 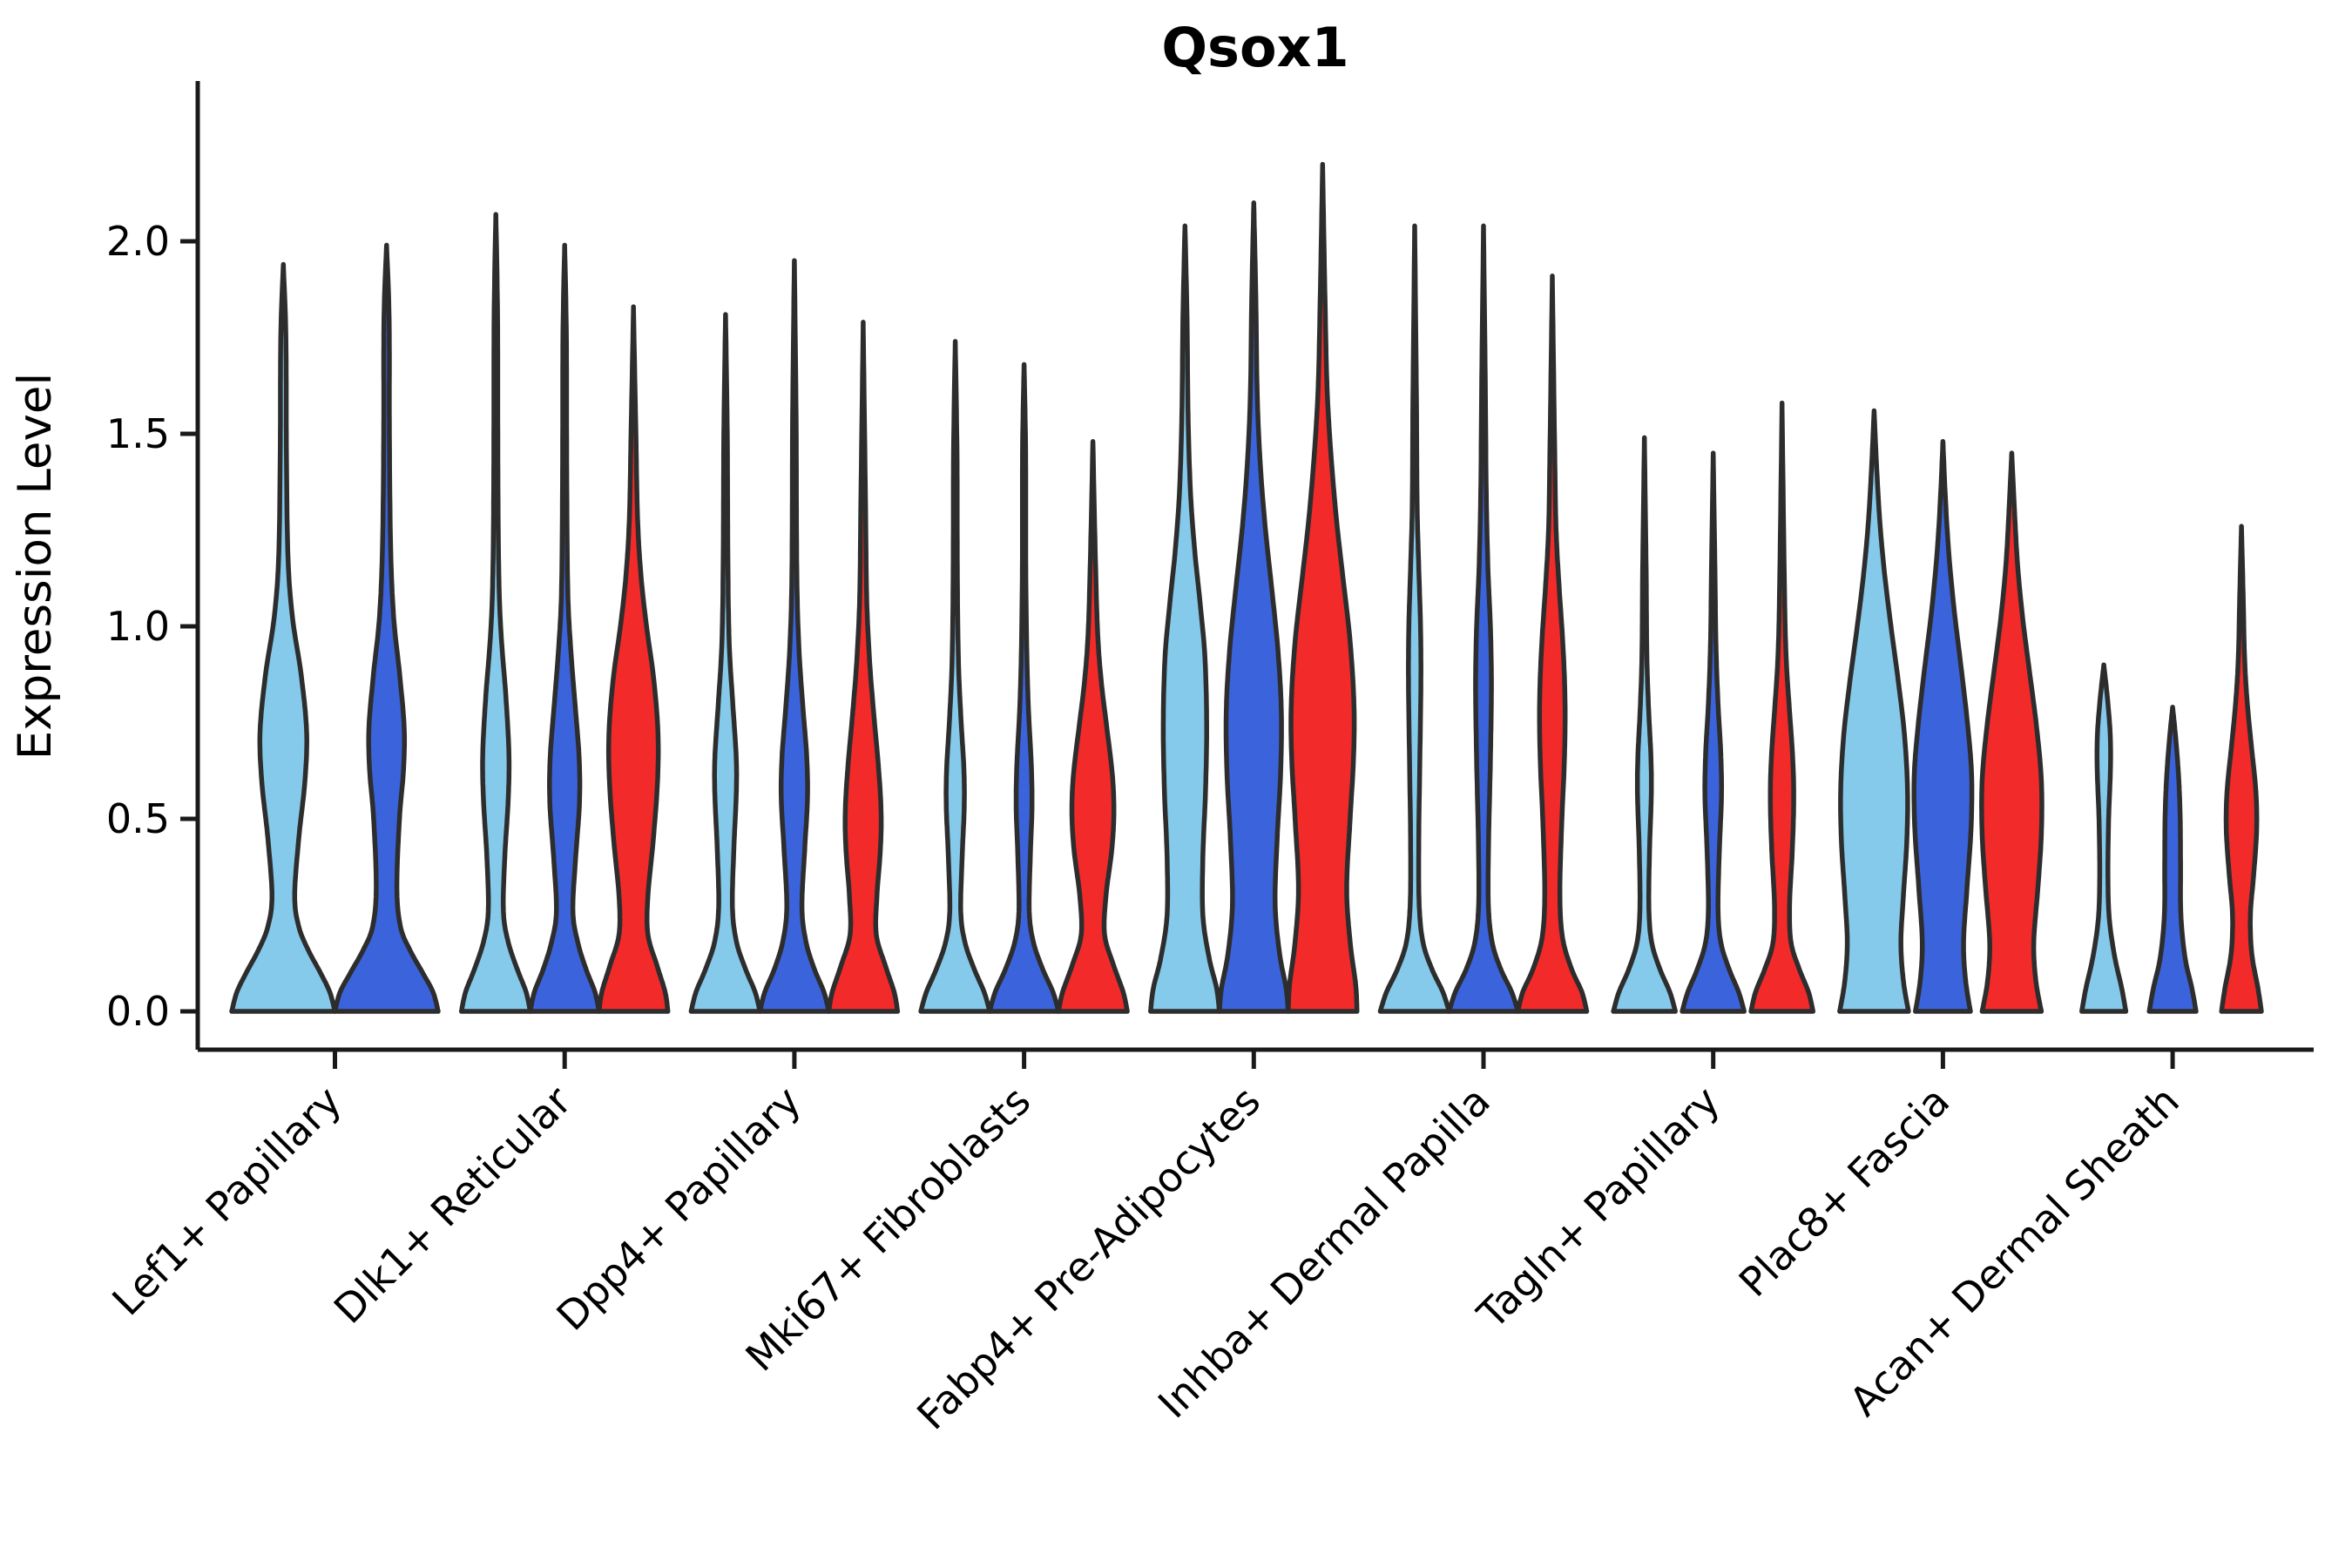 What do you see at coordinates (795, 636) in the screenshot?
I see `violin-3-dark_blue` at bounding box center [795, 636].